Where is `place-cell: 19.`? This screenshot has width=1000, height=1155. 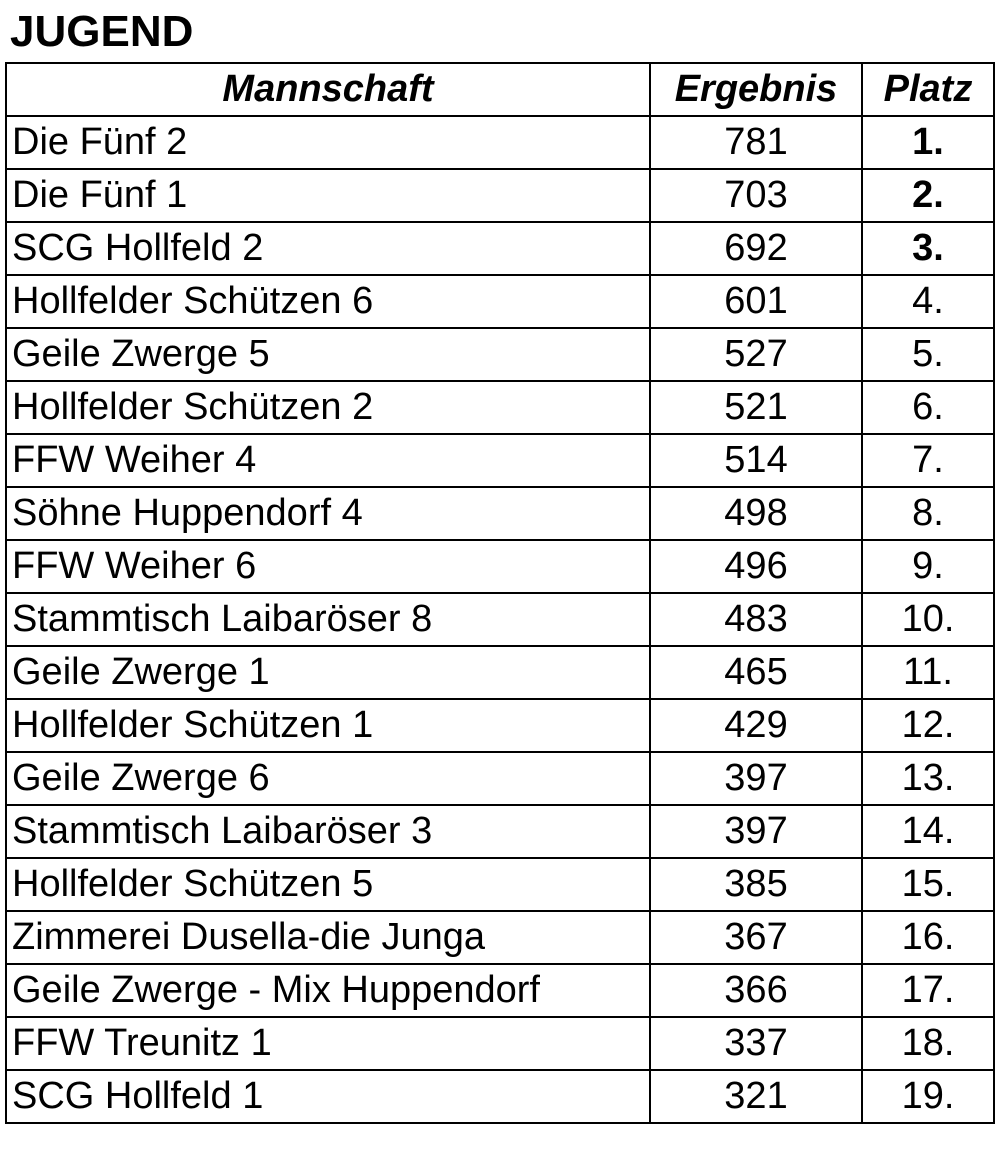 place-cell: 19. is located at coordinates (928, 1096).